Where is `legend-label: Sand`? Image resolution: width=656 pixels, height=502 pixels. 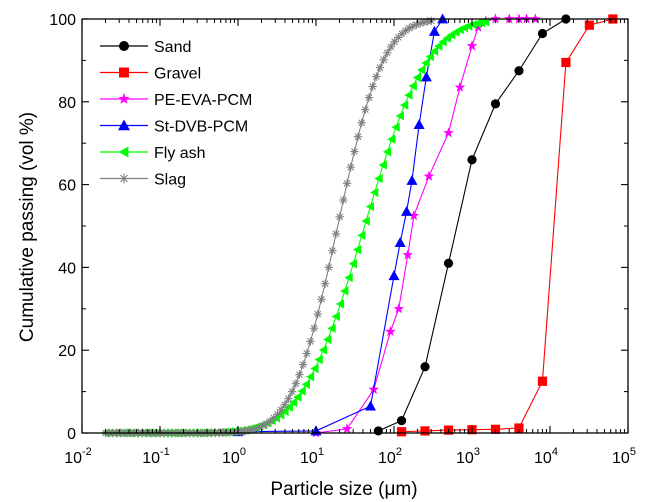
legend-label: Sand is located at coordinates (172, 47).